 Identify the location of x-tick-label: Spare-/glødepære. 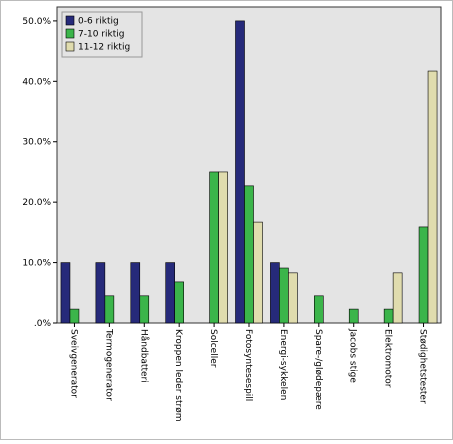
(318, 369).